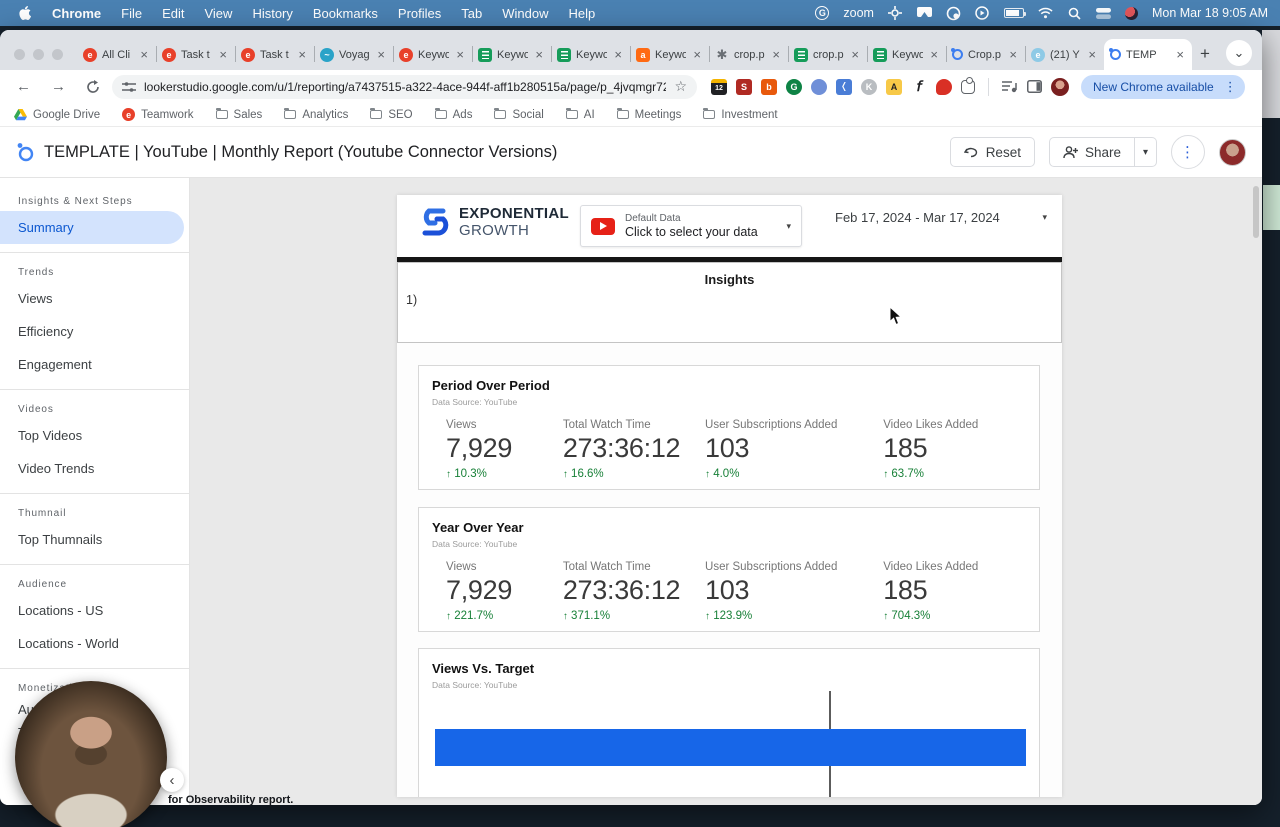  I want to click on menubar-item-help: Help, so click(582, 13).